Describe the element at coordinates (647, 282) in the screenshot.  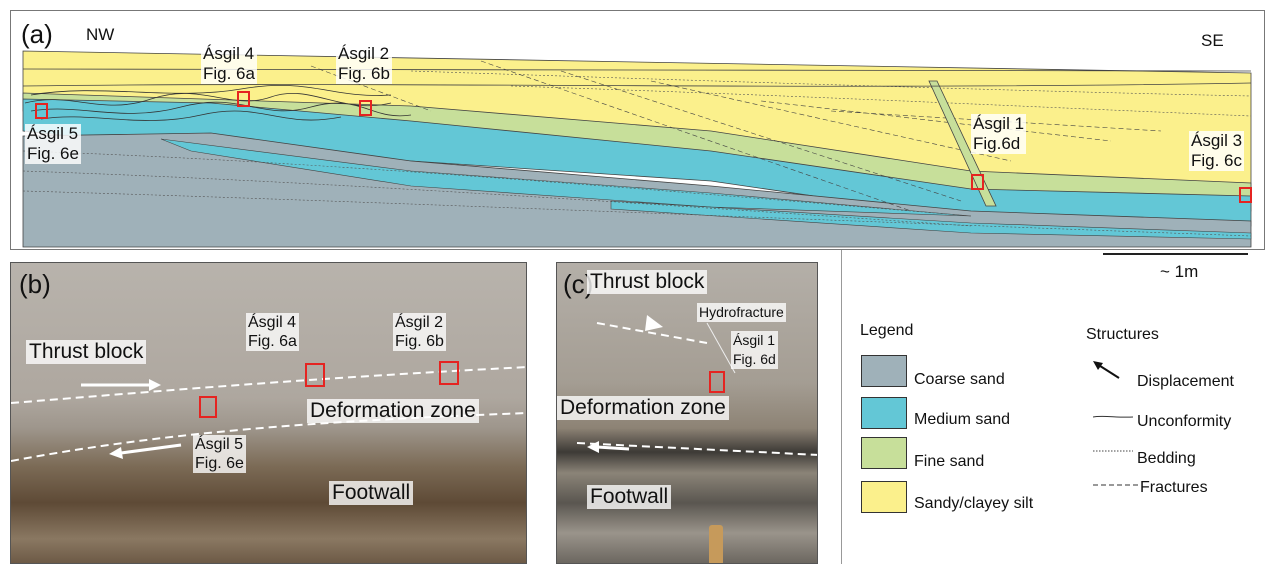
I see `thrust-block-label-c: Thrust block` at that location.